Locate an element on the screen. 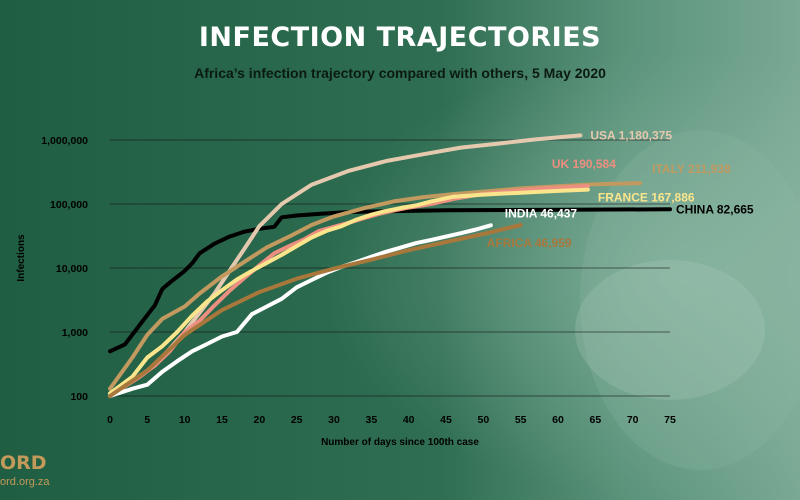 Image resolution: width=800 pixels, height=500 pixels. series-end-label-usa: USA 1,180,375 is located at coordinates (631, 135).